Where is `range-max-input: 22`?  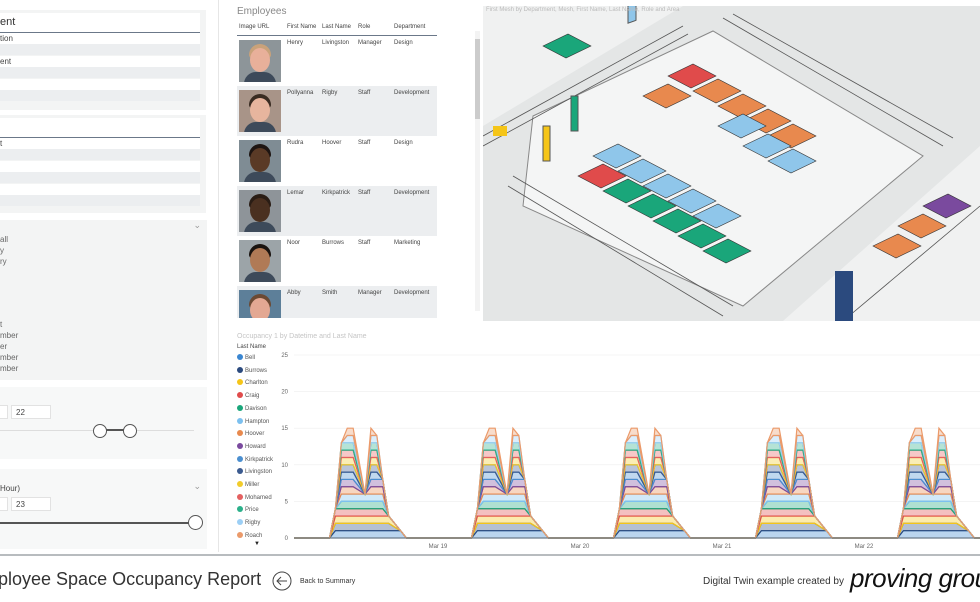 range-max-input: 22 is located at coordinates (31, 412).